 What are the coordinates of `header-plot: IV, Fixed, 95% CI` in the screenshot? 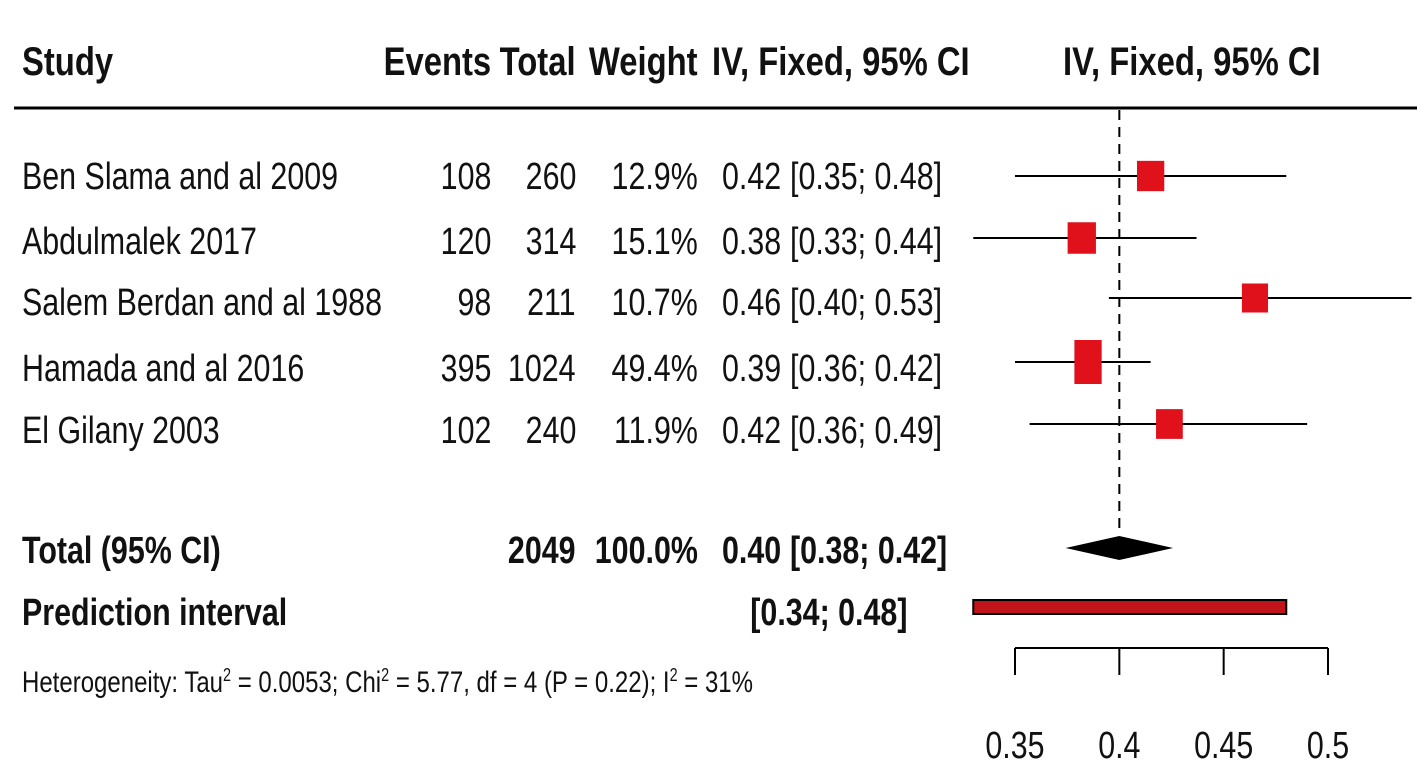 It's located at (1192, 62).